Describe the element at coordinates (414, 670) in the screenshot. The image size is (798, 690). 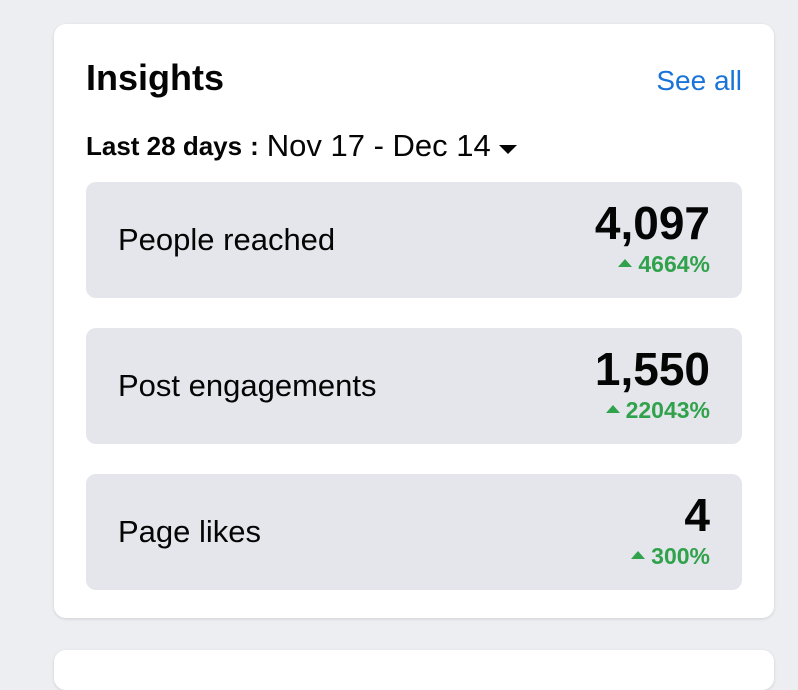
I see `next-card` at that location.